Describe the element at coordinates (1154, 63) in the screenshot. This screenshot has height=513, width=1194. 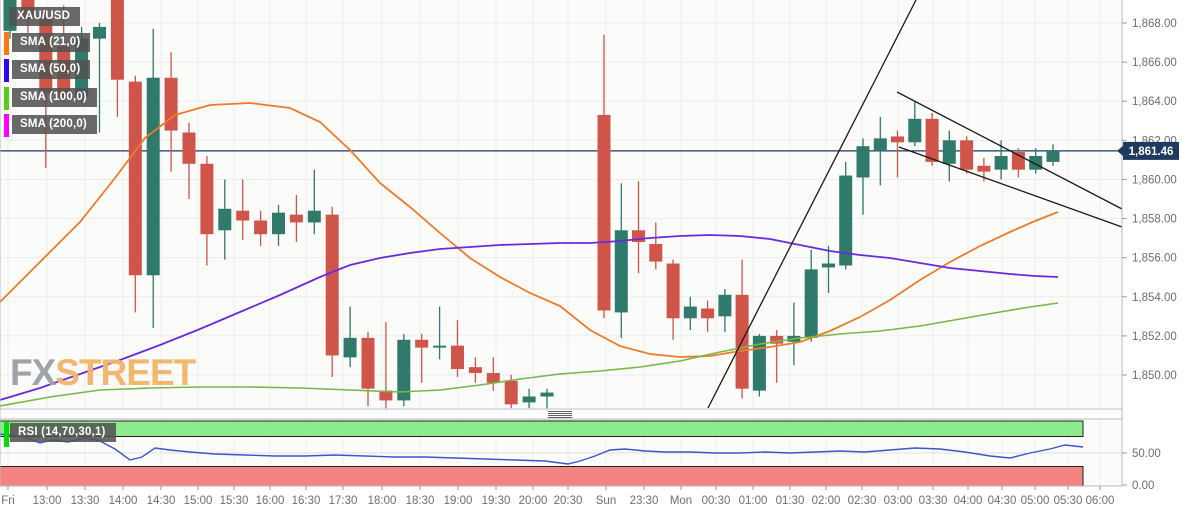
I see `price-axis-label: 1,866.00` at that location.